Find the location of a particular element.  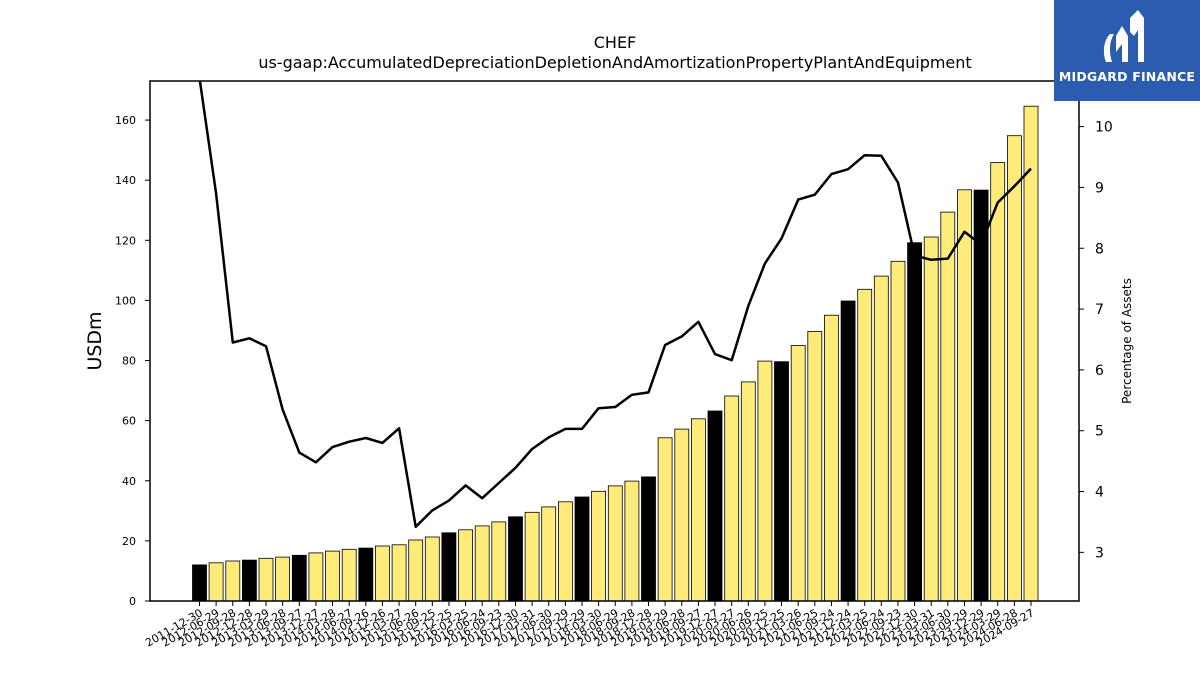

y2-tick-label: 7 is located at coordinates (1099, 310).